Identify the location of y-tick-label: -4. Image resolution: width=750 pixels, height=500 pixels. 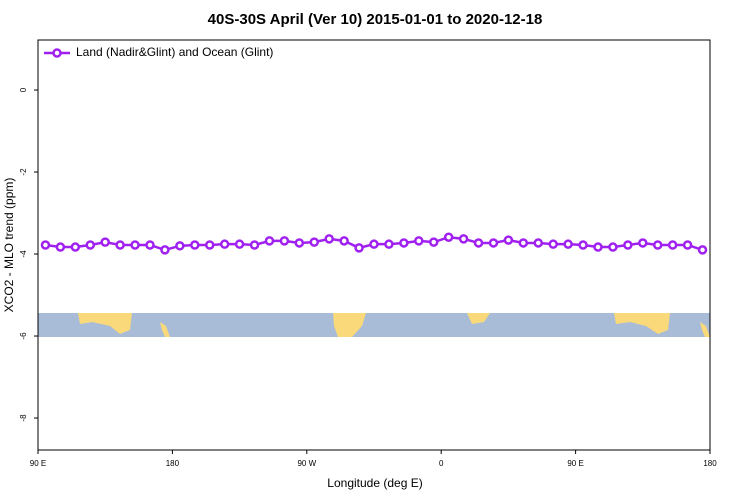
(23, 254).